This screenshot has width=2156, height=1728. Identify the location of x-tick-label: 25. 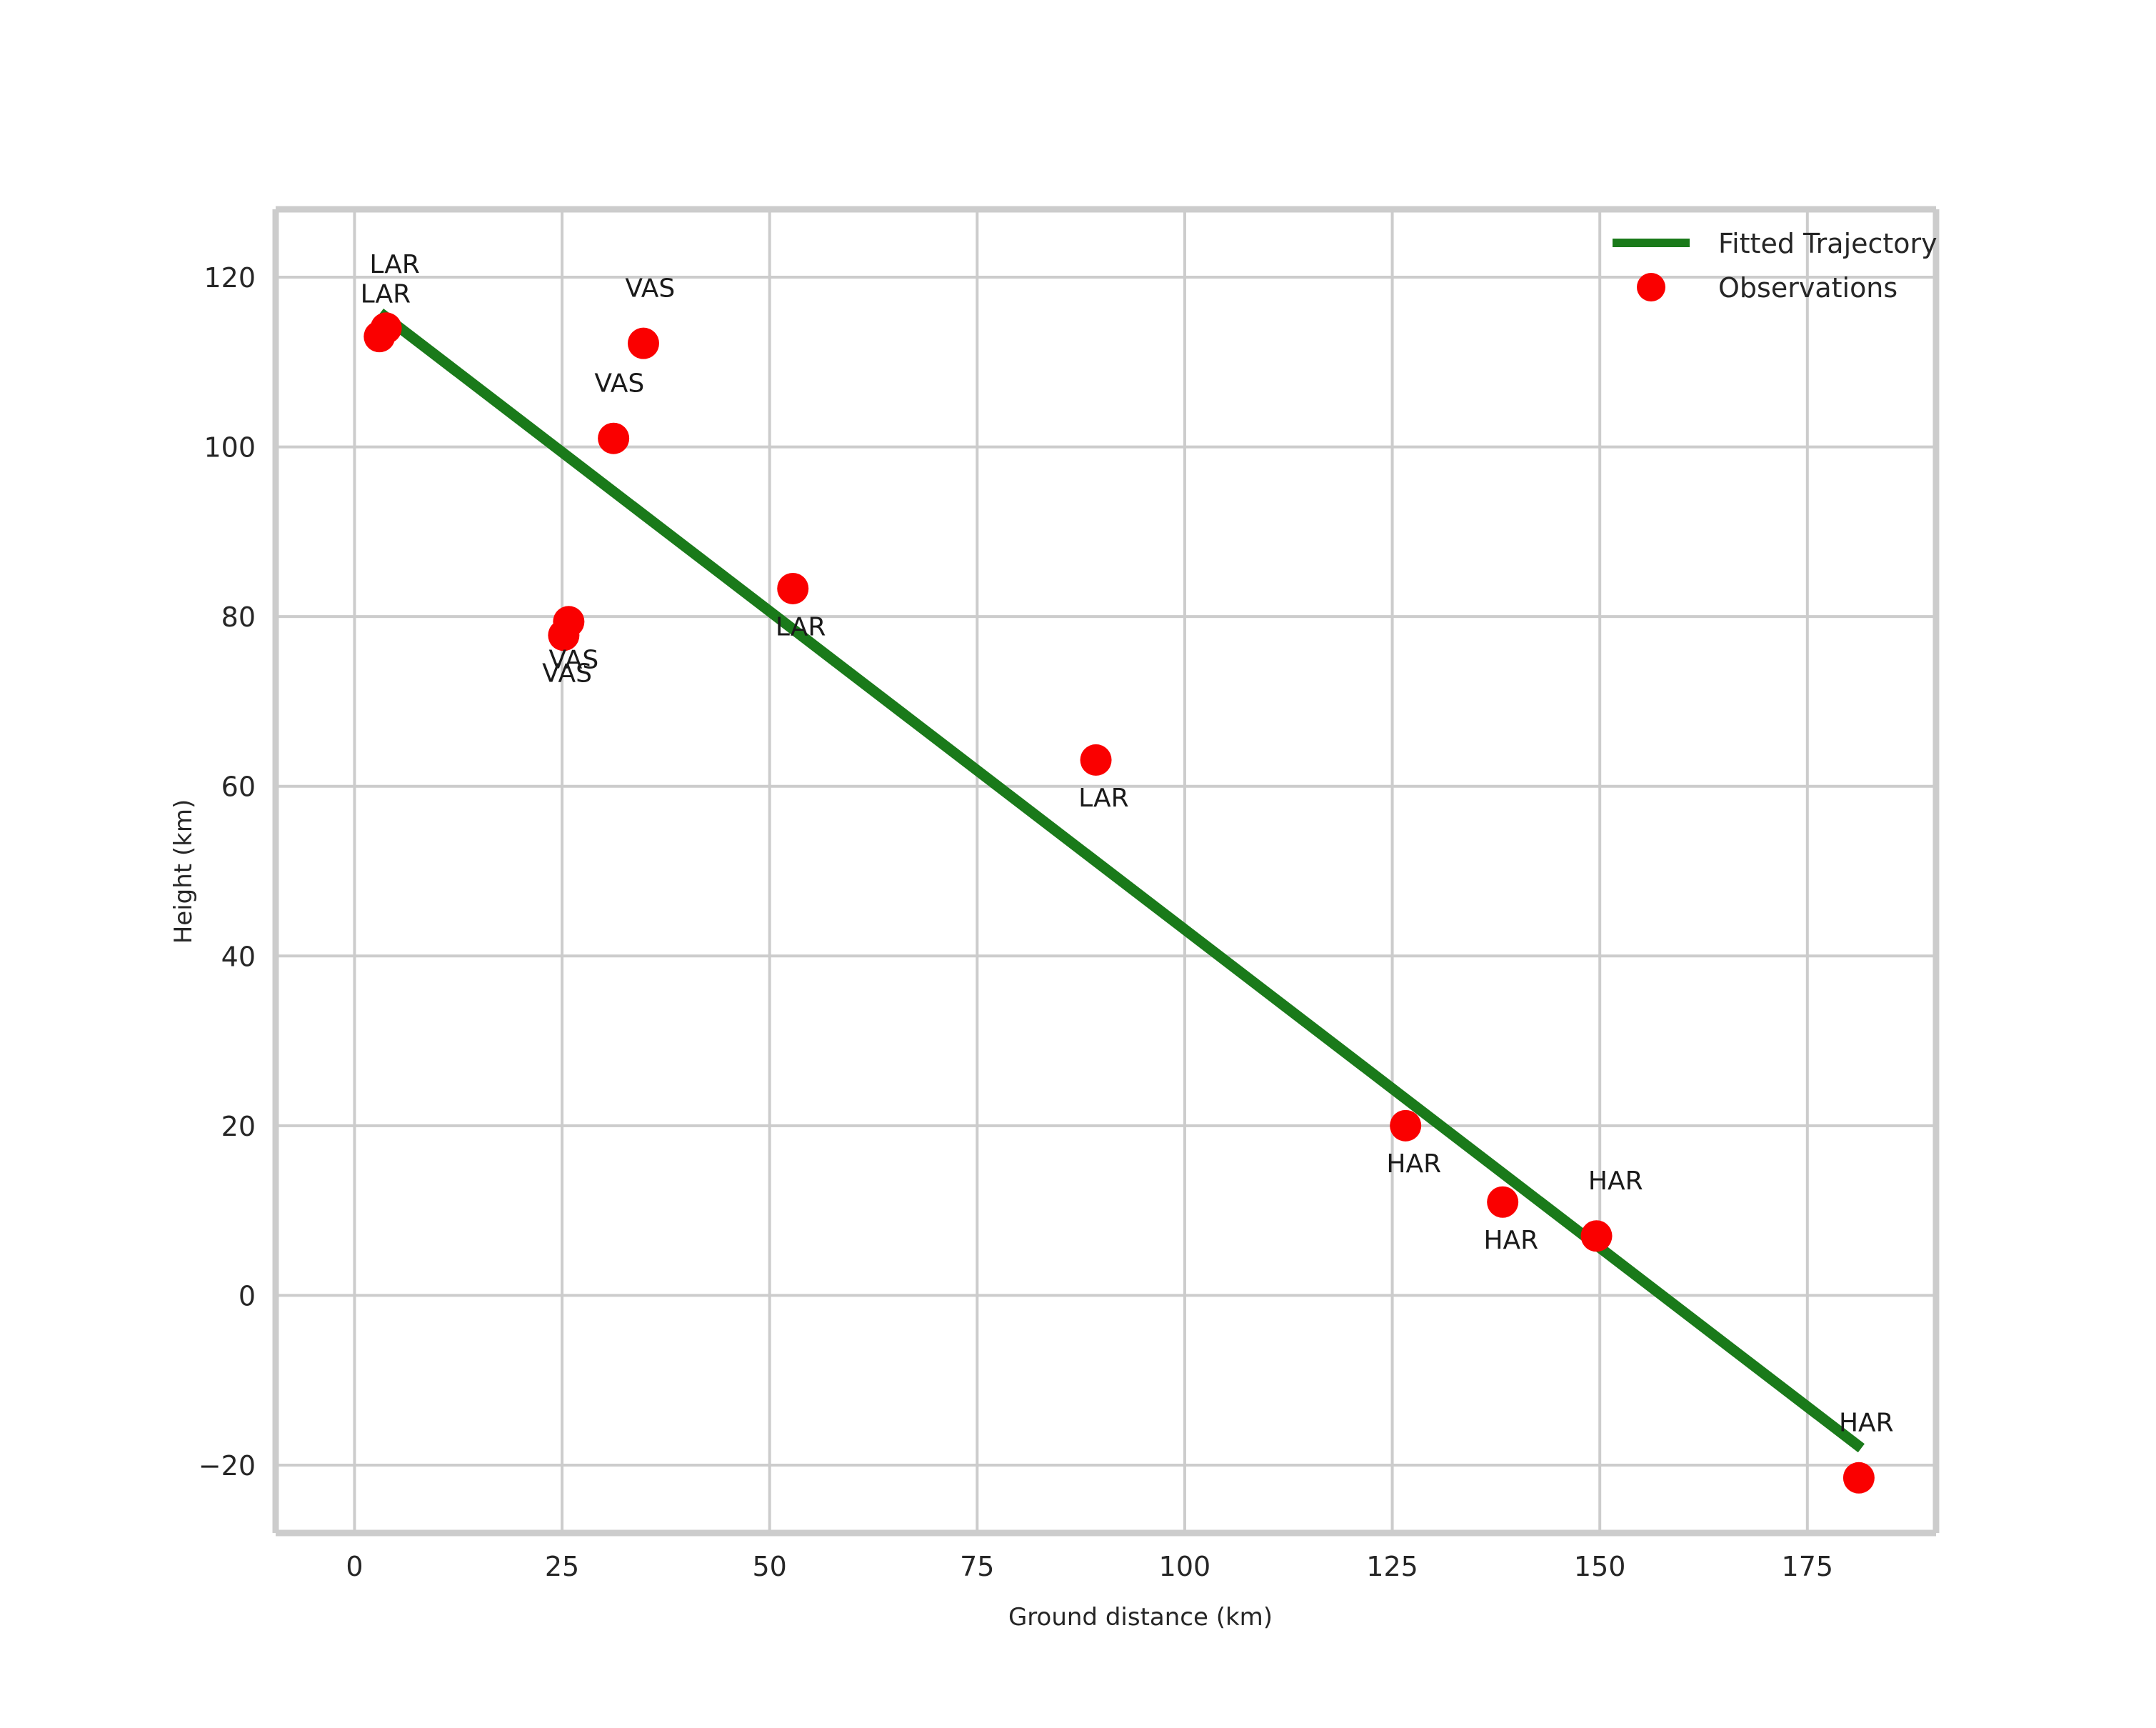
(562, 1566).